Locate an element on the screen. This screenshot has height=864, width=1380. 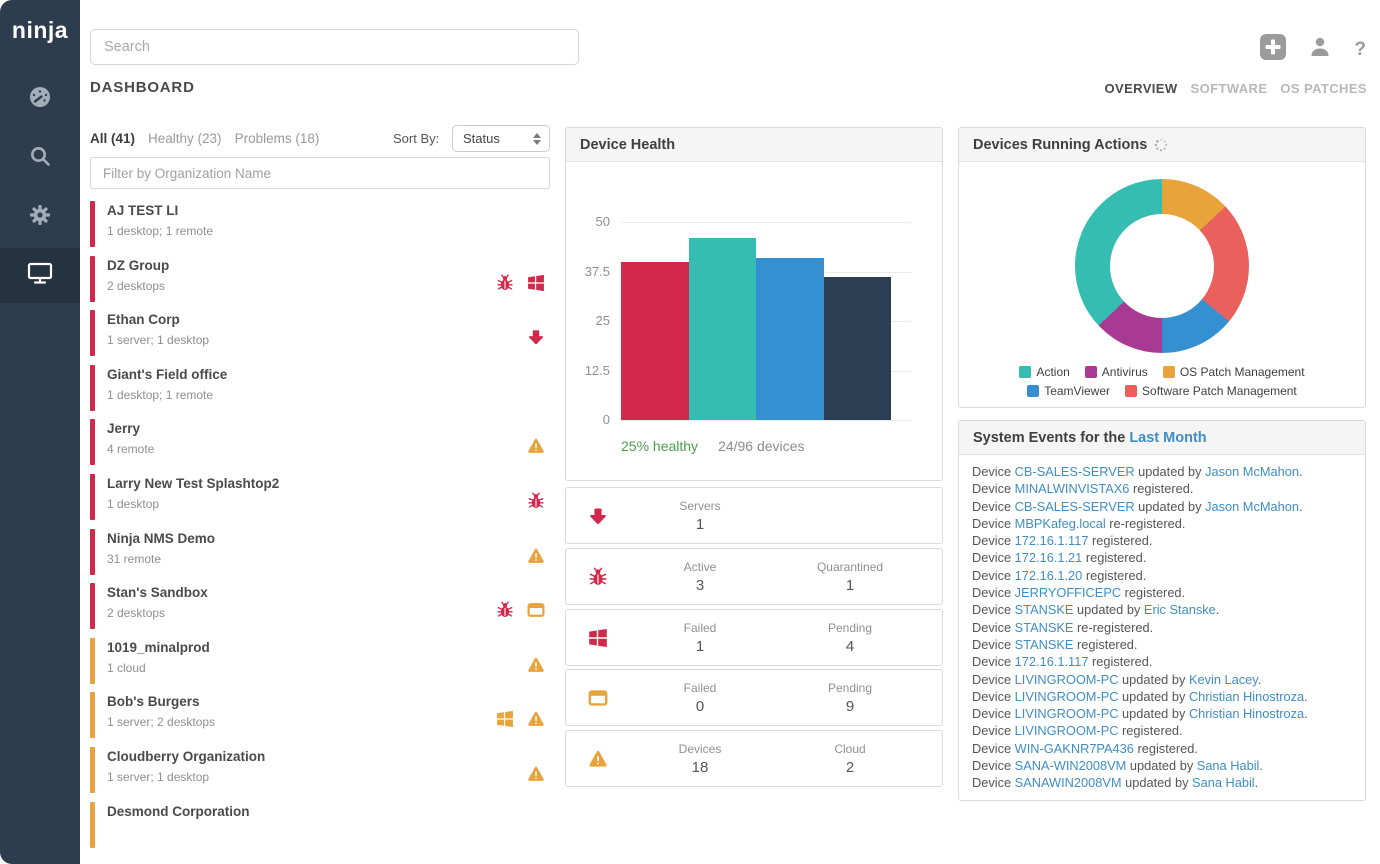
system-event: Device 172.16.1.117 registered. is located at coordinates (1162, 661).